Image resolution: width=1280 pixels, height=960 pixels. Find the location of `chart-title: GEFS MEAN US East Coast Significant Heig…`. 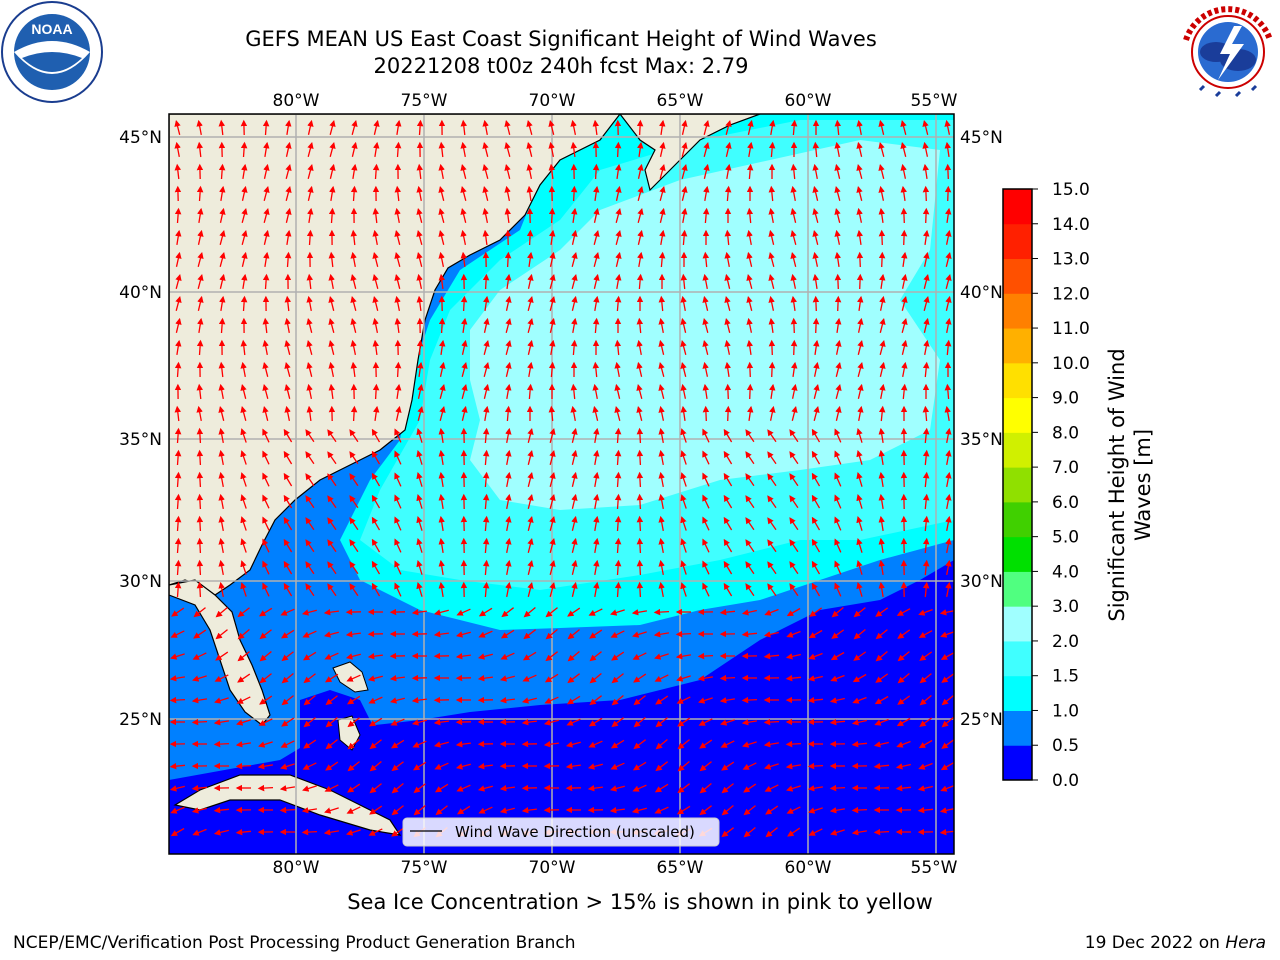

chart-title: GEFS MEAN US East Coast Significant Heig… is located at coordinates (561, 39).